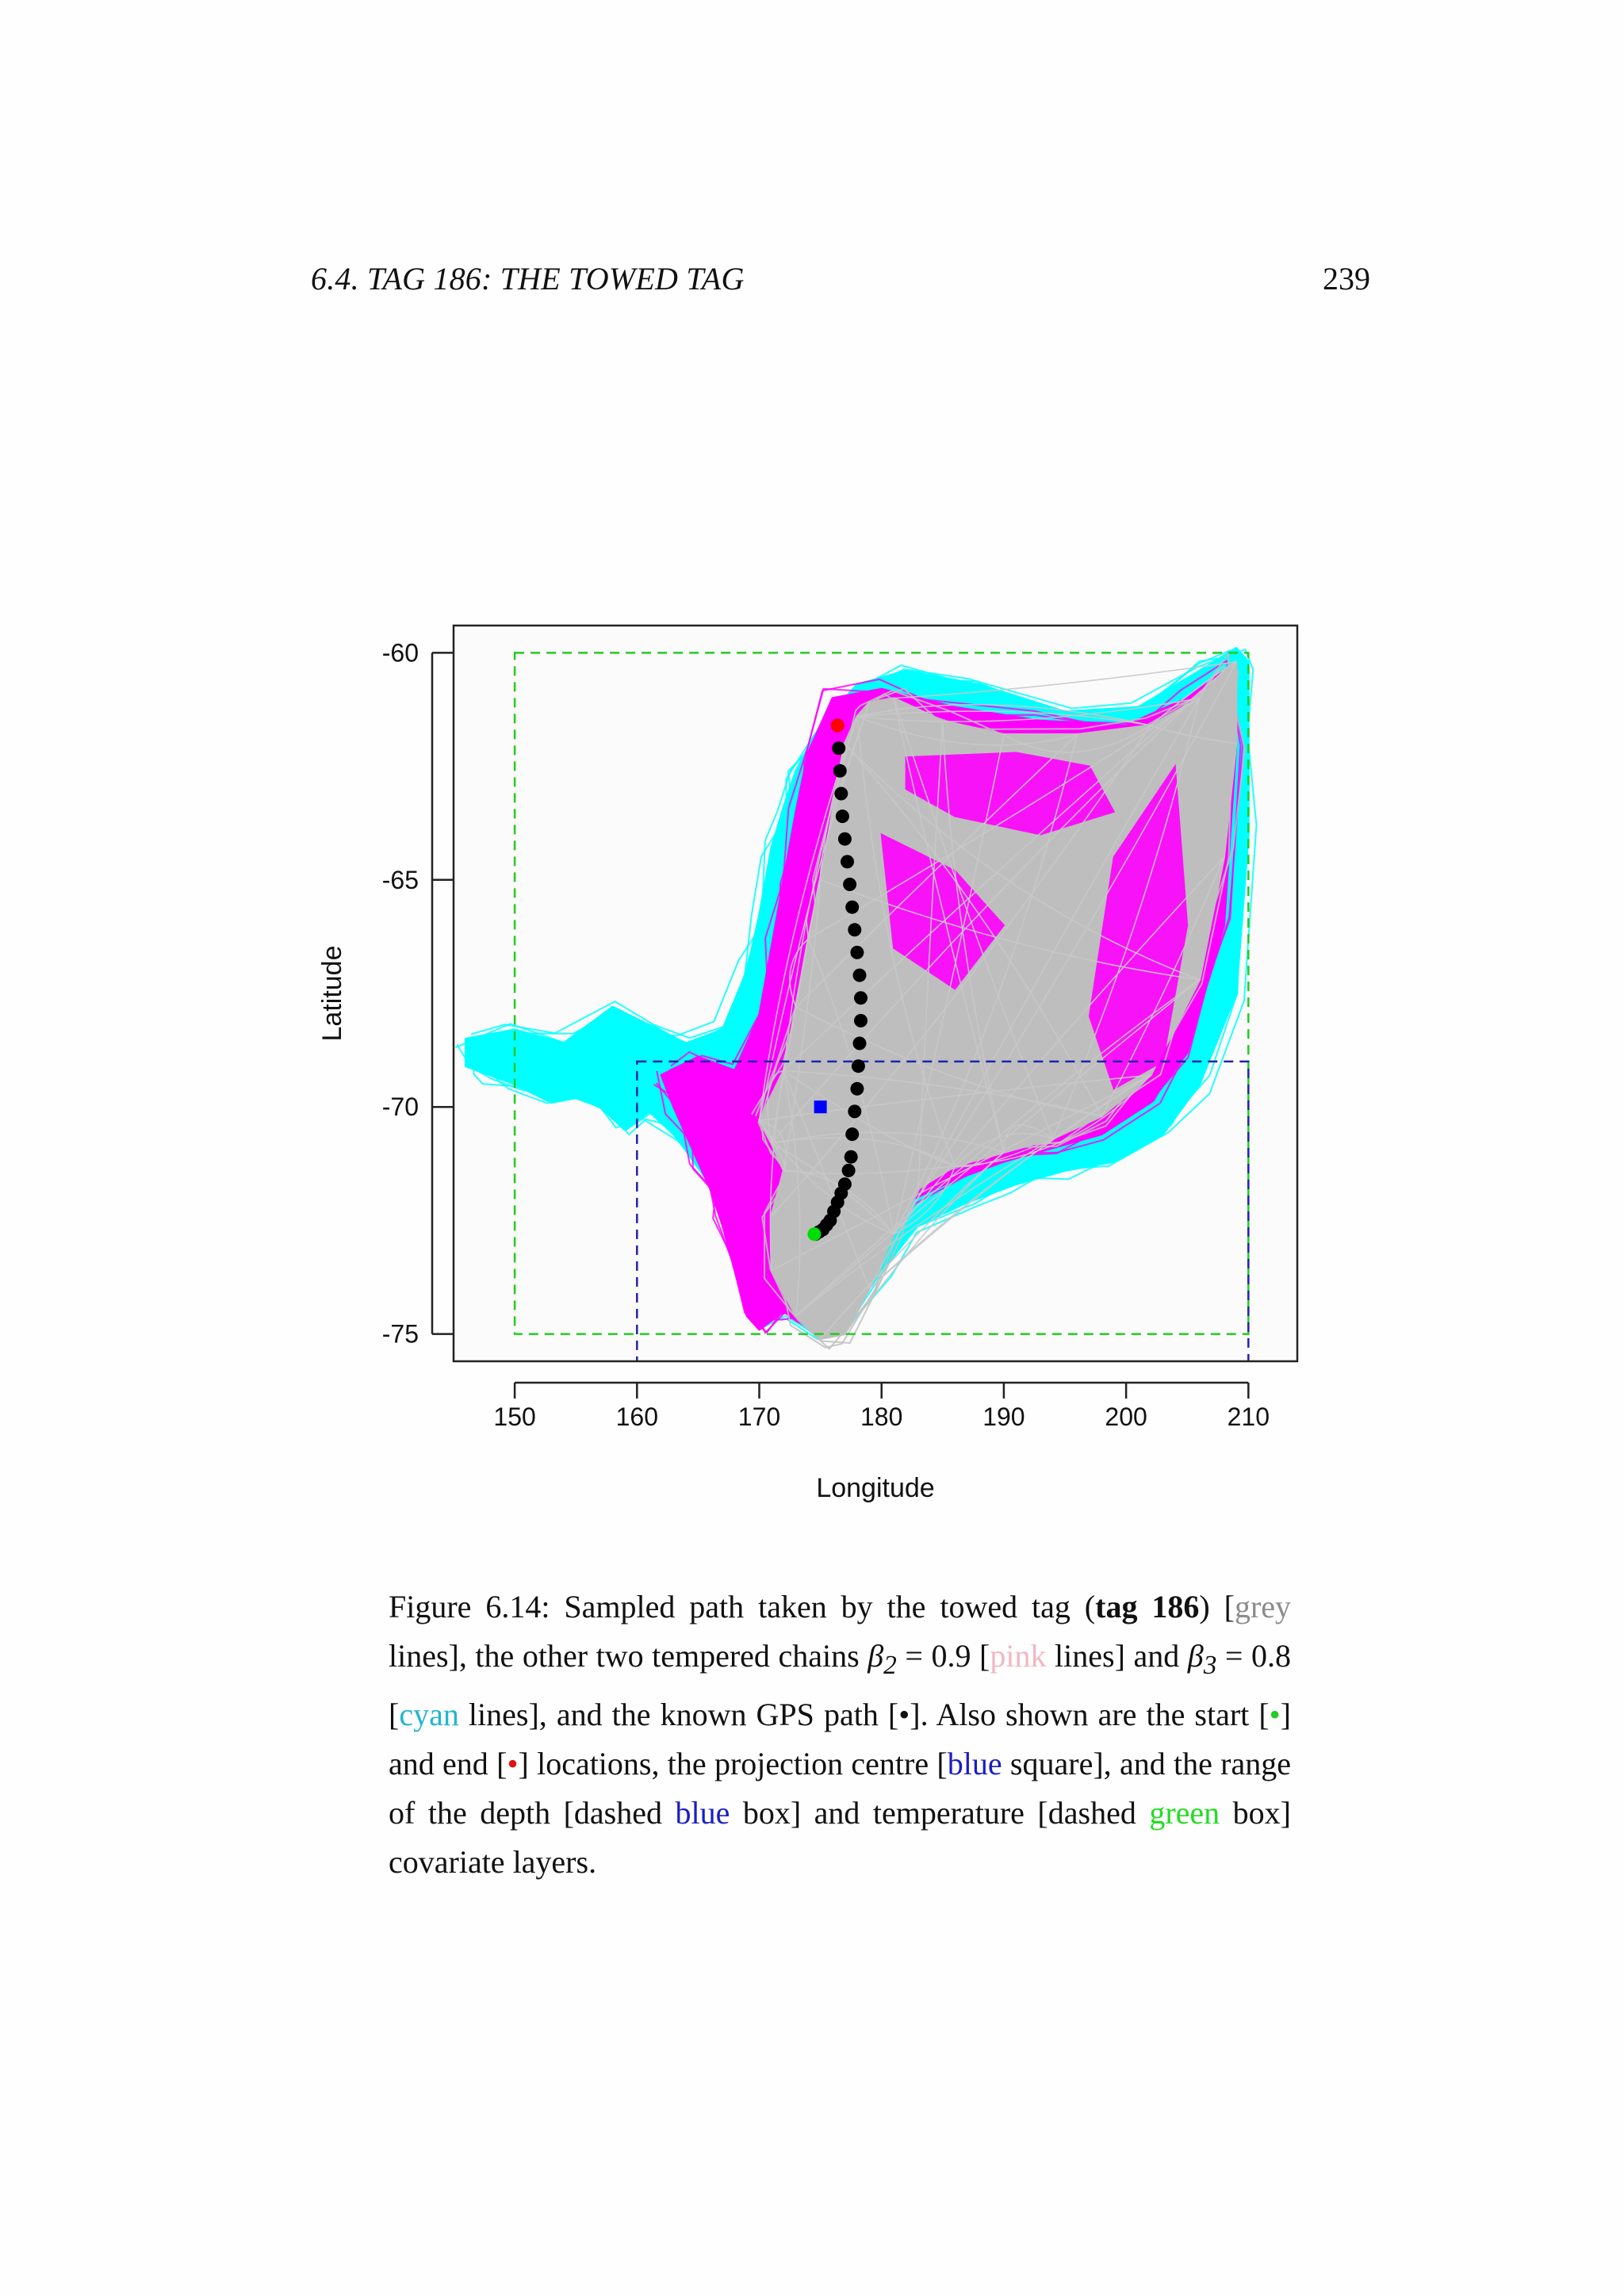 The width and height of the screenshot is (1624, 2296). What do you see at coordinates (883, 1659) in the screenshot?
I see `caption-beta2: β2` at bounding box center [883, 1659].